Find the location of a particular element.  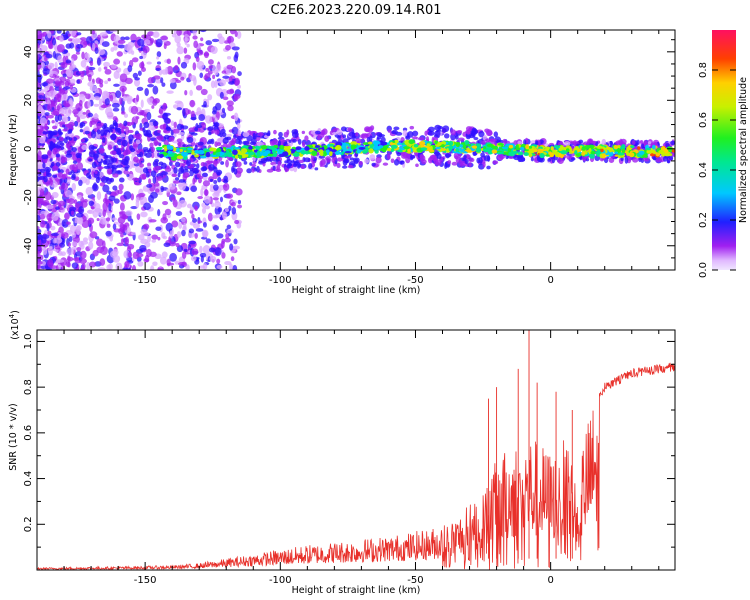

snr-x-tick-label: -50 is located at coordinates (415, 580).